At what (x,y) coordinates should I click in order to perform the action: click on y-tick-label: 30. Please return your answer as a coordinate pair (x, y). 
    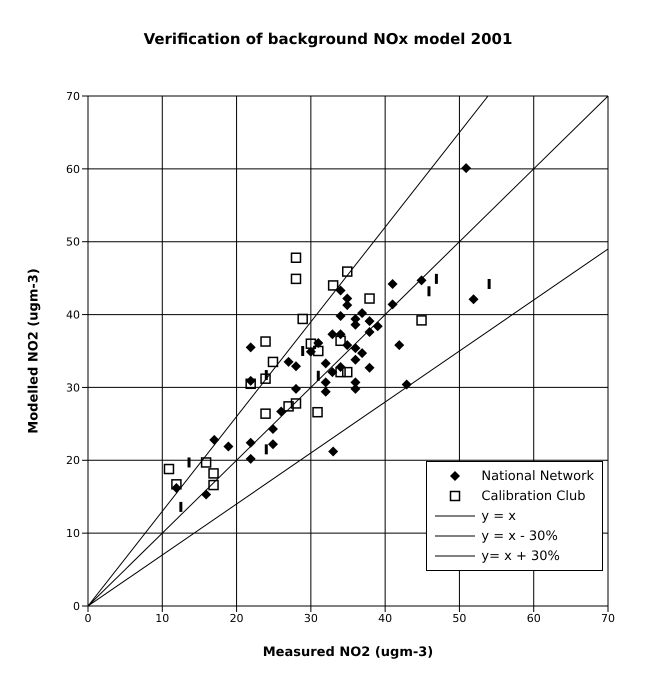
    Looking at the image, I should click on (73, 387).